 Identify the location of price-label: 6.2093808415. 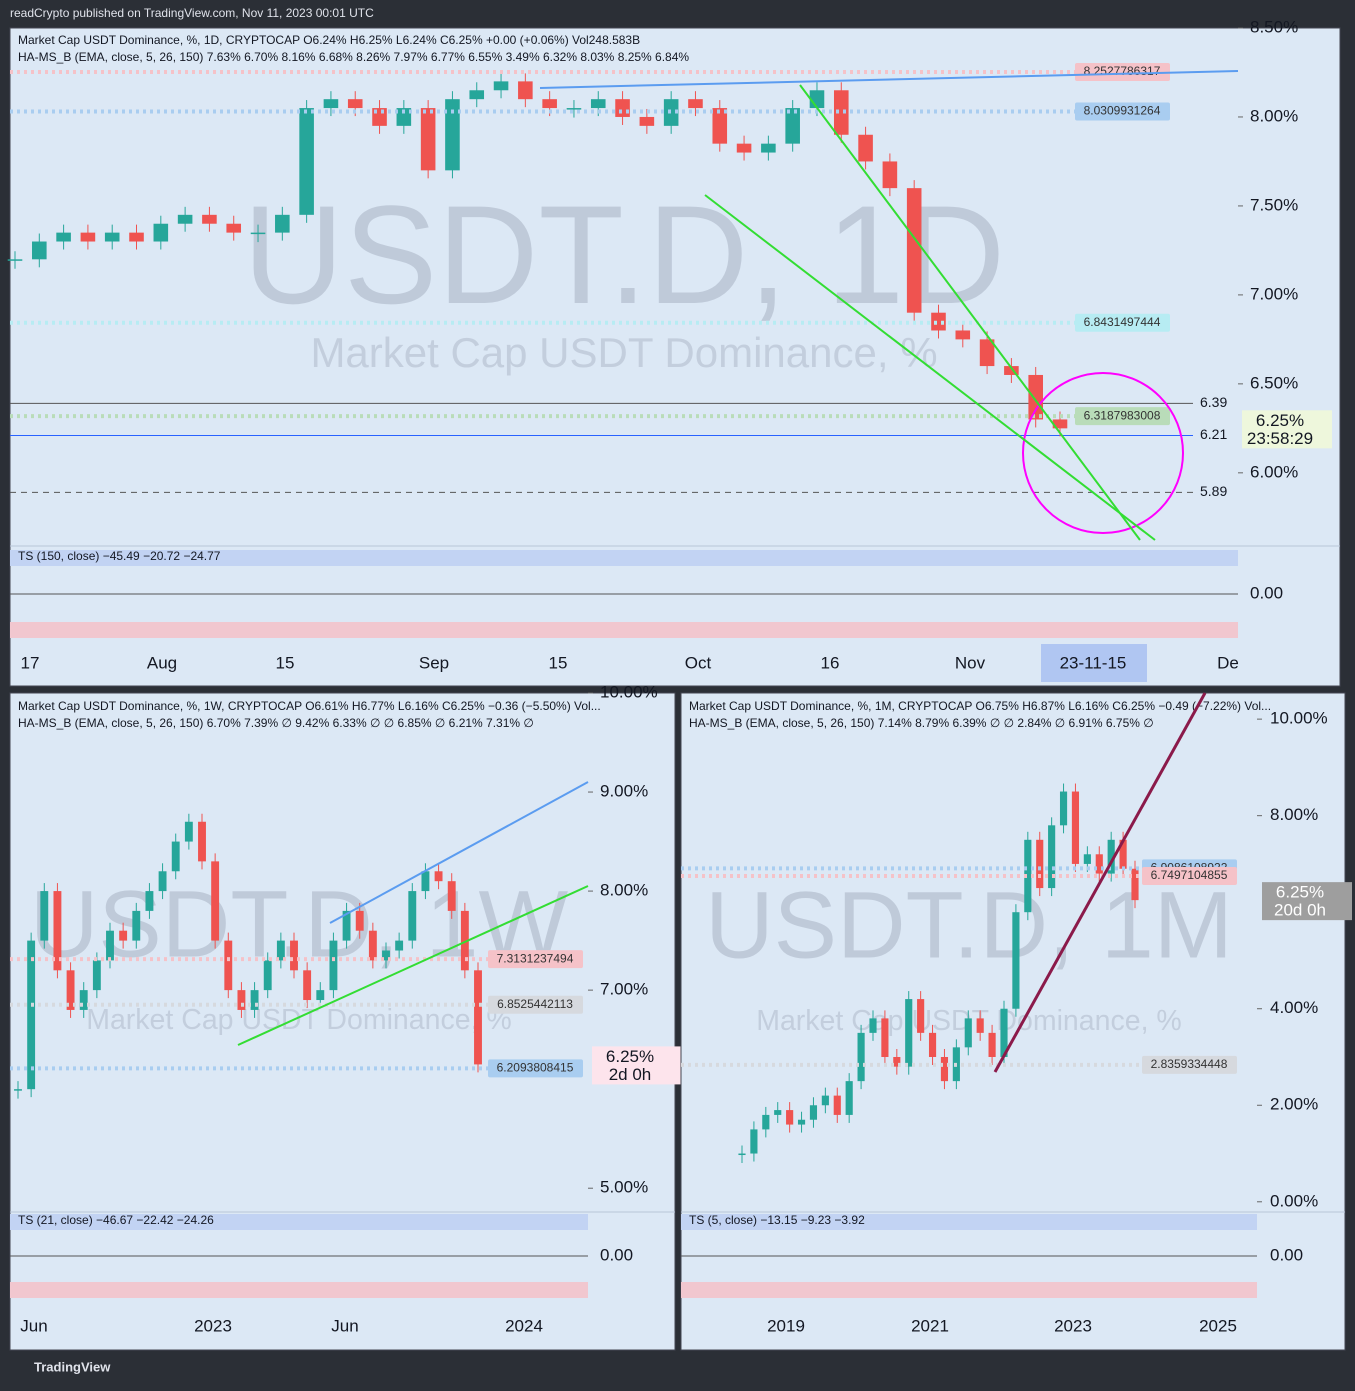
(535, 1068).